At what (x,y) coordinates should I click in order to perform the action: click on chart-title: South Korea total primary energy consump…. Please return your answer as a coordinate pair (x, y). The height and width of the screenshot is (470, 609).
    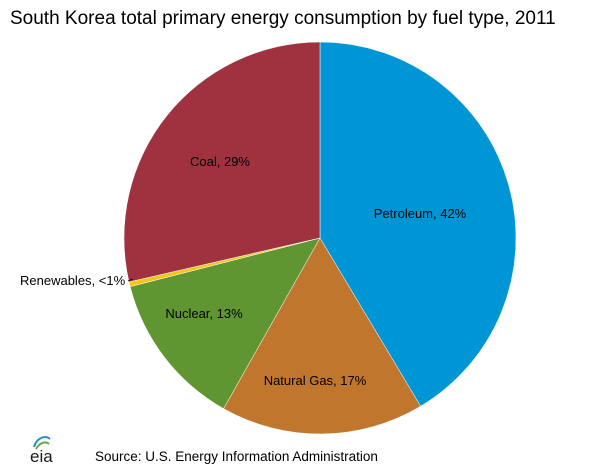
    Looking at the image, I should click on (283, 18).